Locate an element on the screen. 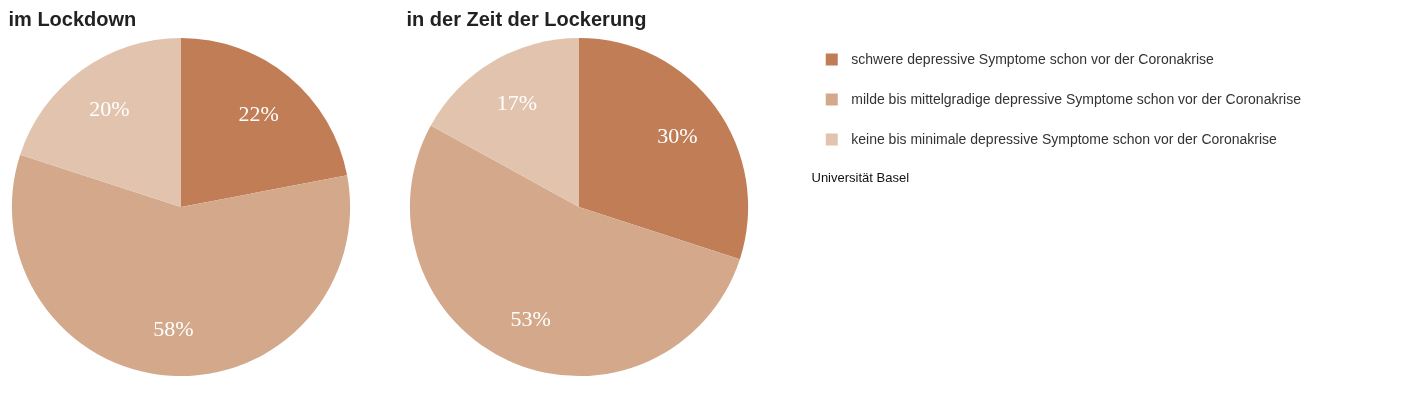 This screenshot has height=420, width=1408. legend-label: keine bis minimale depressive Symptome schon vor der Coronakrise is located at coordinates (1064, 139).